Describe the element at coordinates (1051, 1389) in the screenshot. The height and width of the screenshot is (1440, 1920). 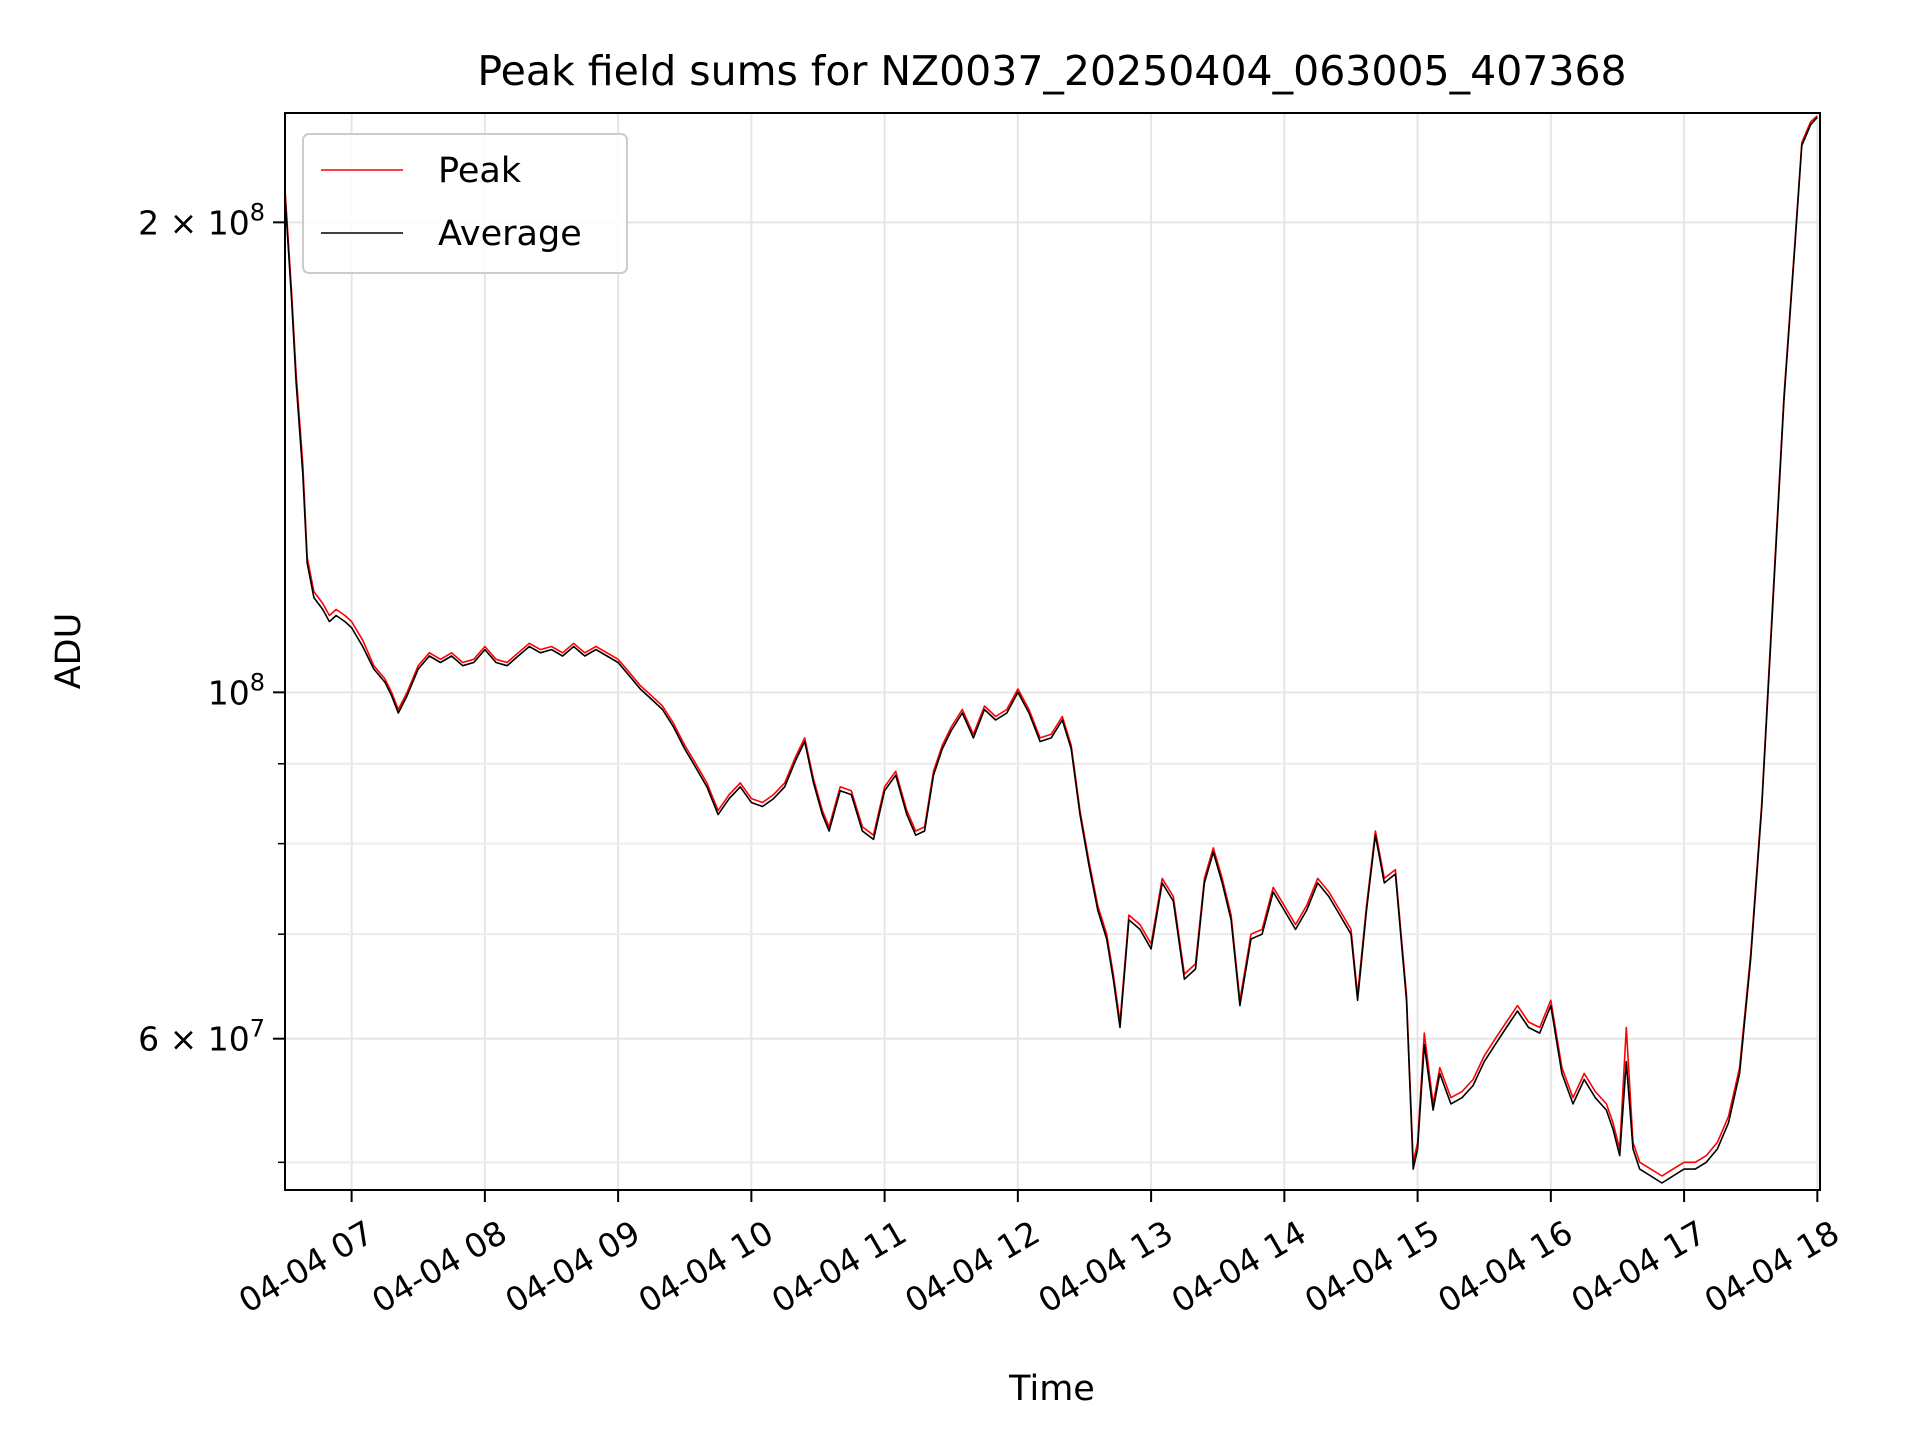
I see `x-axis-label: Time` at that location.